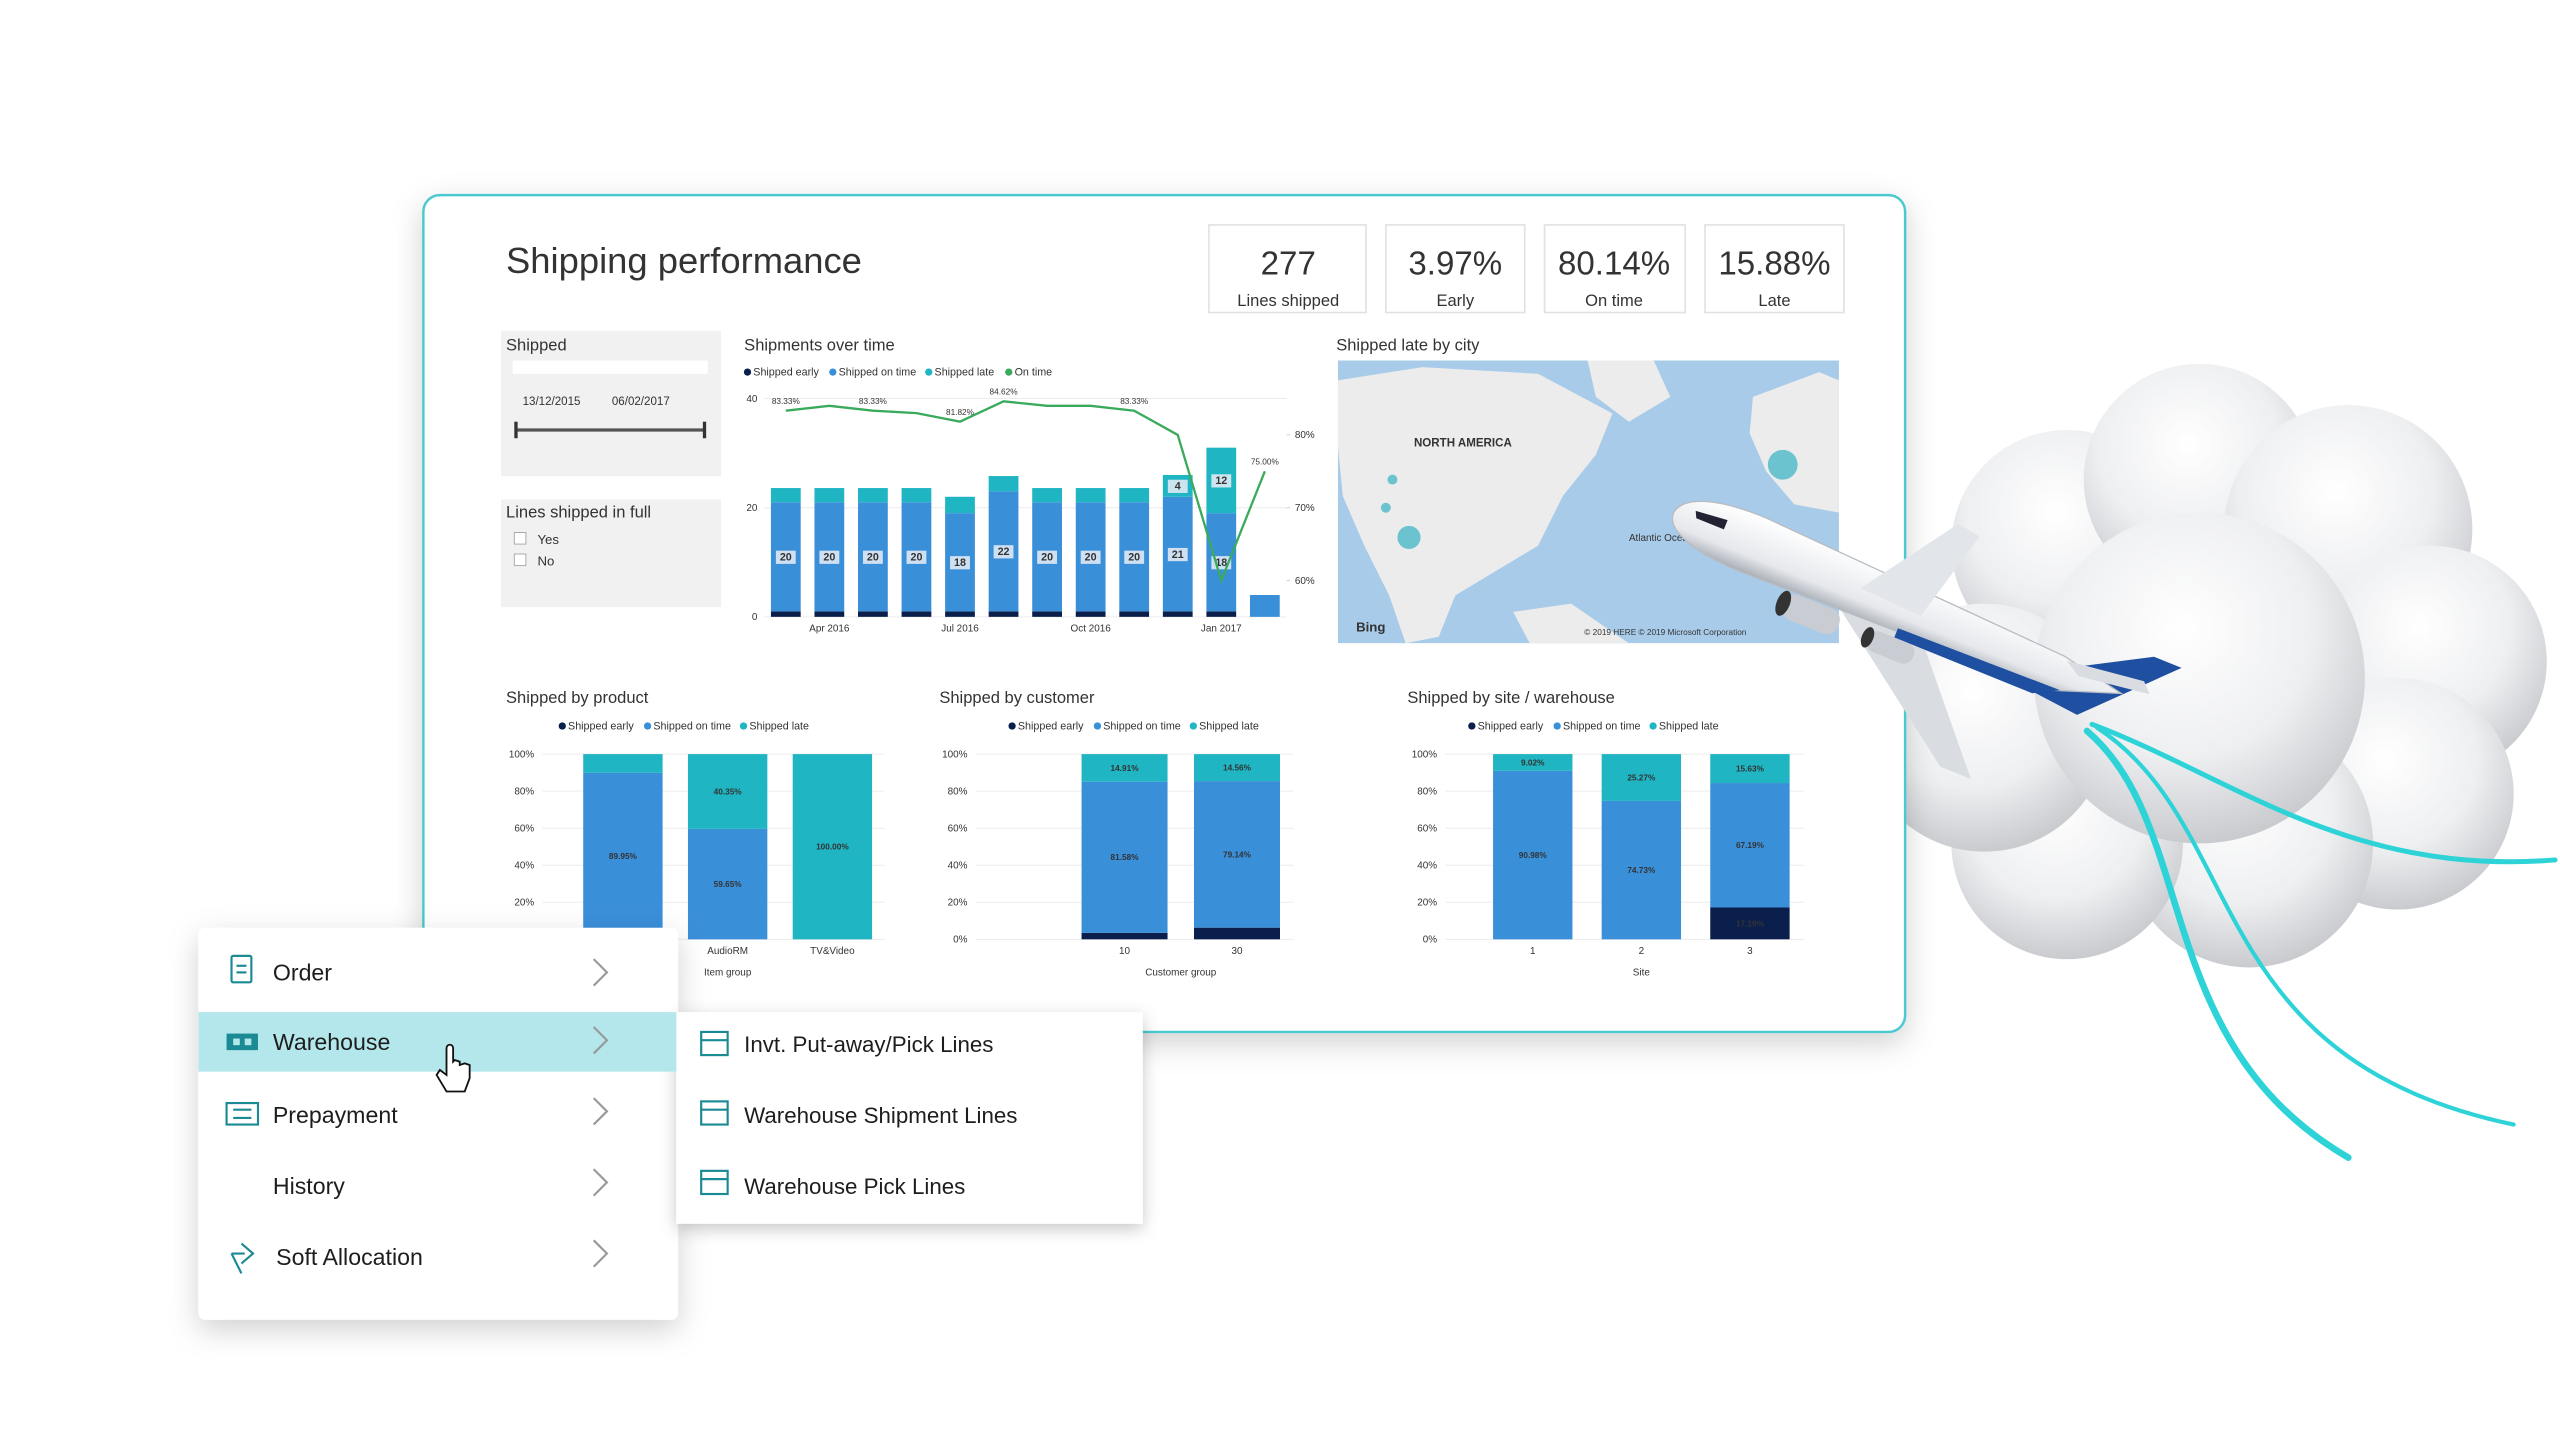 The height and width of the screenshot is (1440, 2560). Describe the element at coordinates (960, 629) in the screenshot. I see `x-tick-label: Jul 2016` at that location.